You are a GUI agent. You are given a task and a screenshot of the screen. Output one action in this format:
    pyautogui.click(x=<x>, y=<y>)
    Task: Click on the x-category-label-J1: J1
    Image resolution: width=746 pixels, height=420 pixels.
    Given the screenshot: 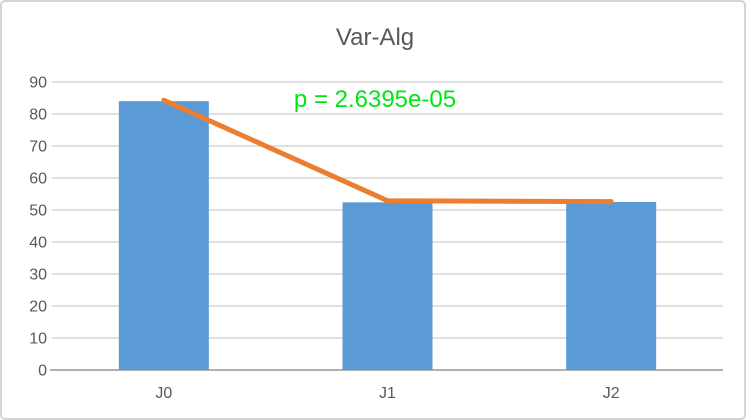 What is the action you would take?
    pyautogui.click(x=387, y=393)
    